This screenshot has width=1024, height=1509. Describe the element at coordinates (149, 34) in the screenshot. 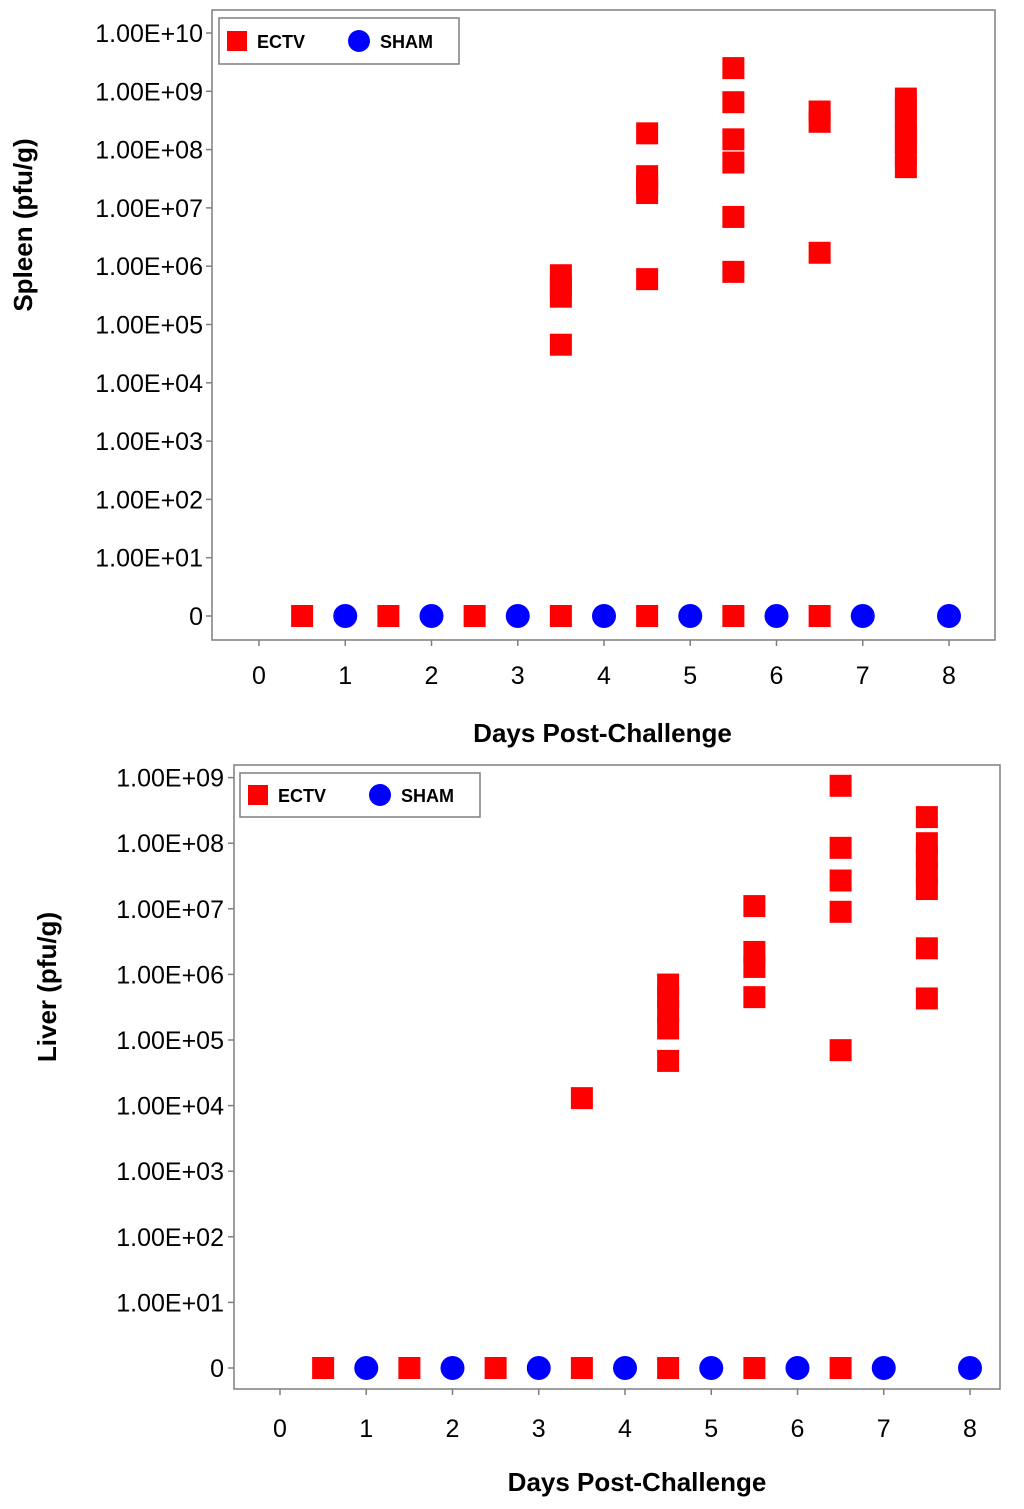

I see `y-tick-label: 1.00E+10` at that location.